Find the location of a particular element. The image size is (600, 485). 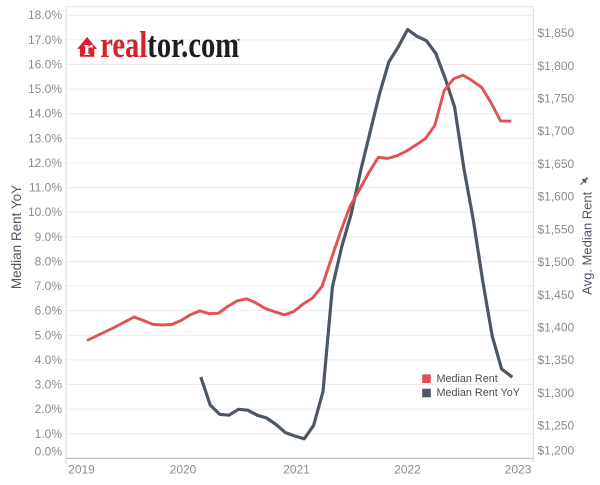

svg-text: 4.0% is located at coordinates (49, 360).